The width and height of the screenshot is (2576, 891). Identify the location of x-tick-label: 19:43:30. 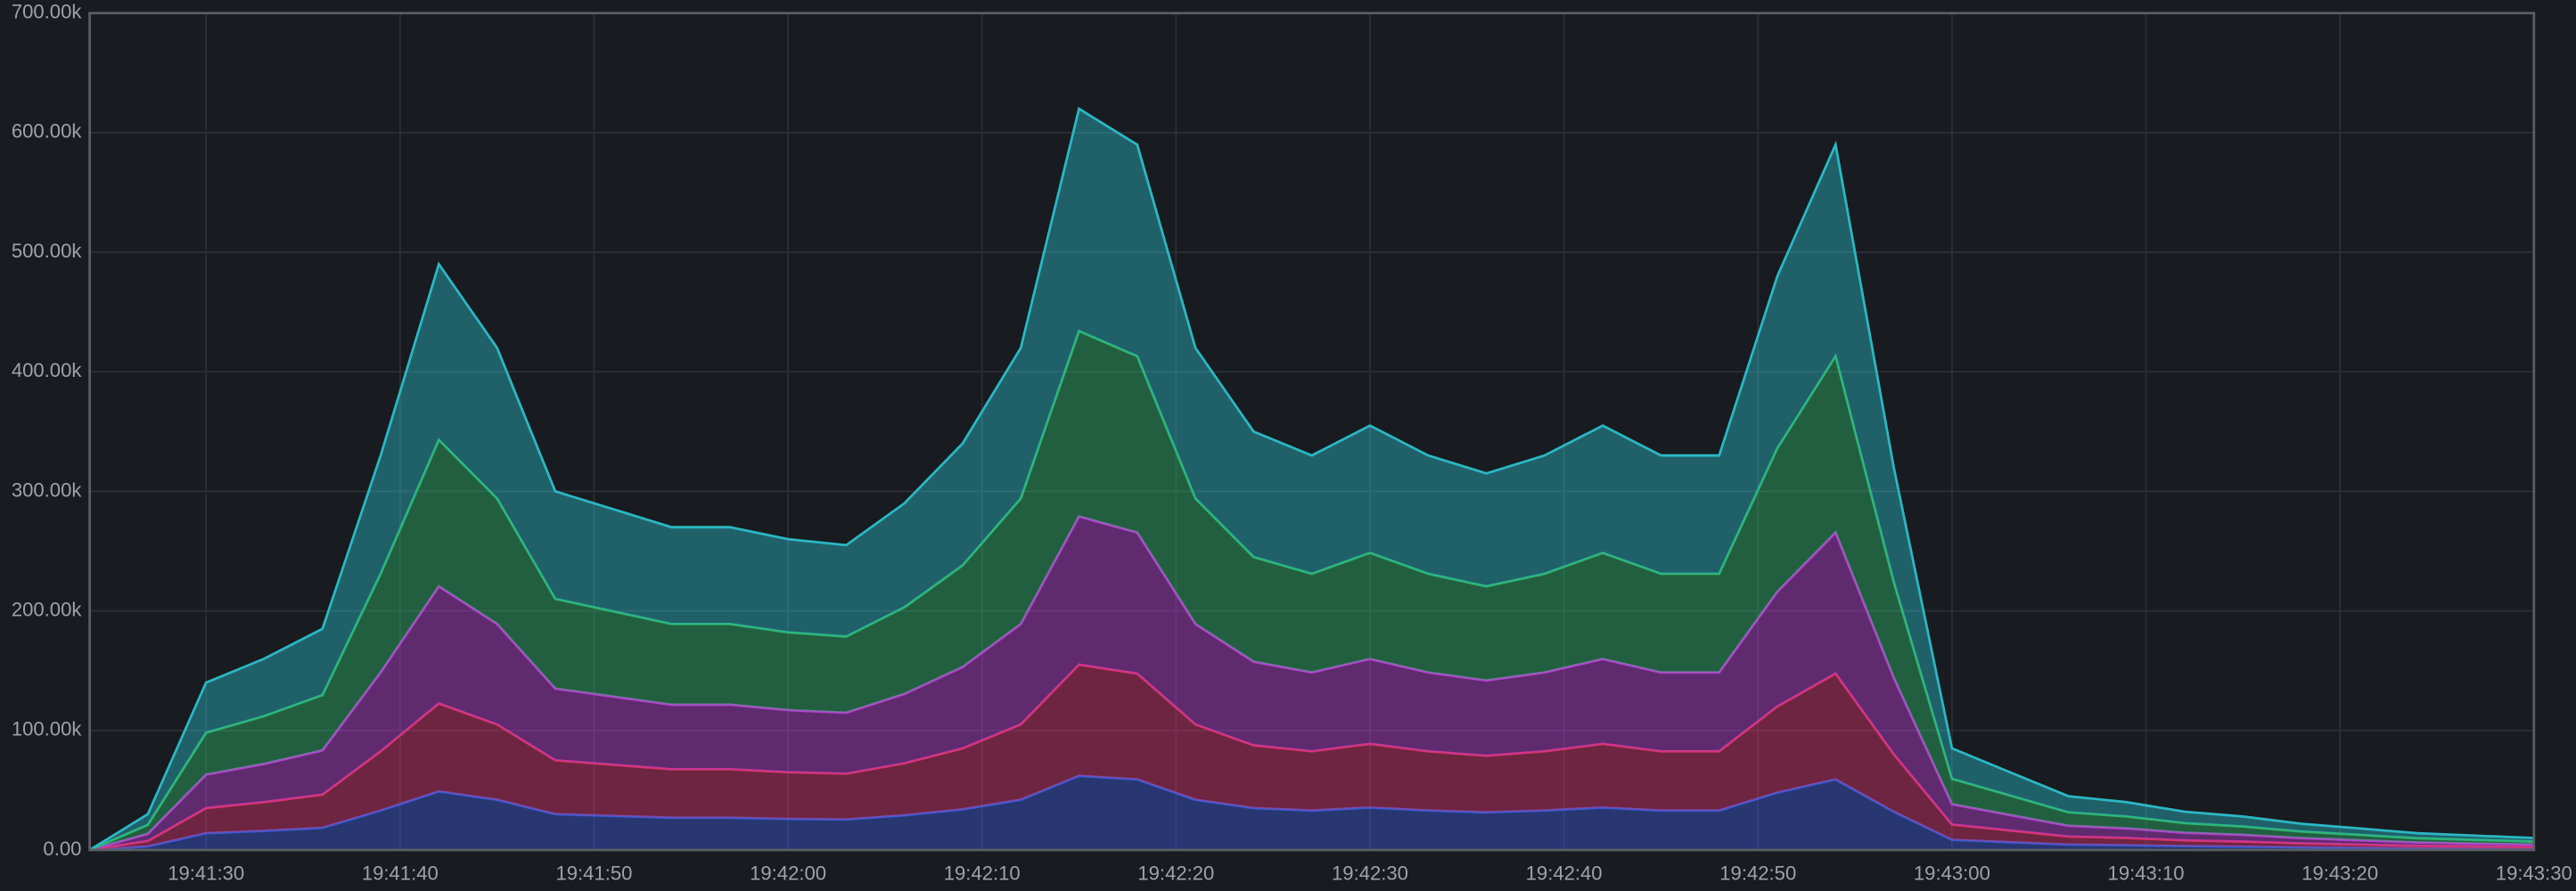
(2534, 873).